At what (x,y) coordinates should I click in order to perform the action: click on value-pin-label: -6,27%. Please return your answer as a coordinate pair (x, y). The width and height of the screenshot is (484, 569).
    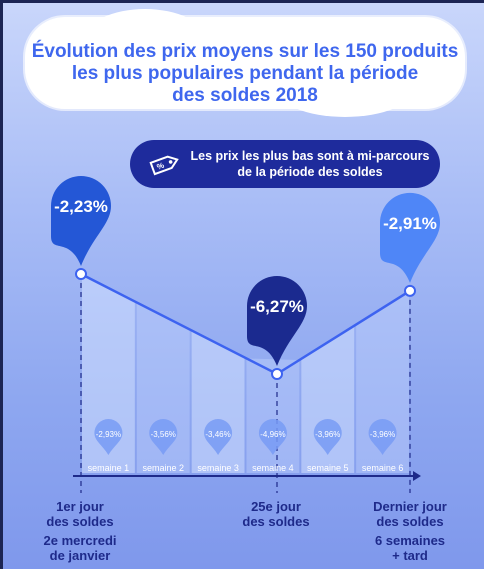
    Looking at the image, I should click on (277, 306).